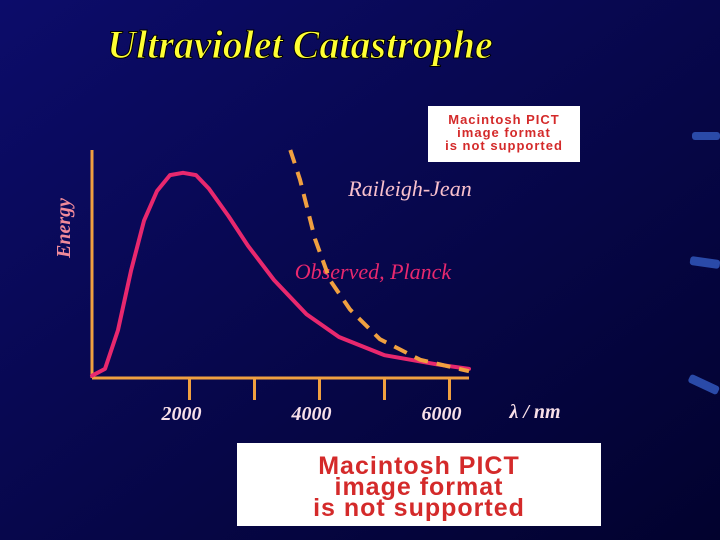 The height and width of the screenshot is (540, 720). What do you see at coordinates (64, 228) in the screenshot?
I see `y-axis-label: Energy` at bounding box center [64, 228].